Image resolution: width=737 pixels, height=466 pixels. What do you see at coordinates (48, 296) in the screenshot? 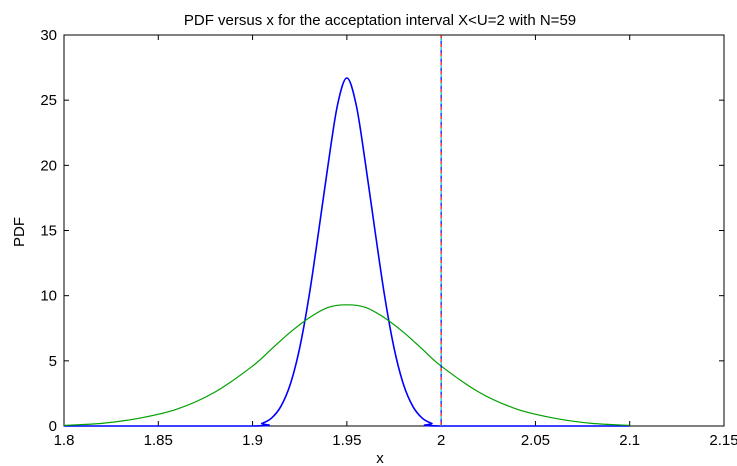
I see `y-tick-label: 10` at bounding box center [48, 296].